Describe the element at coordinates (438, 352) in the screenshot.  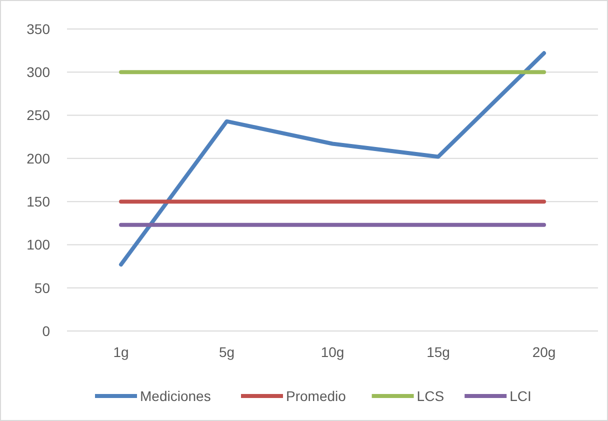
I see `x-tick-label: 15g` at that location.